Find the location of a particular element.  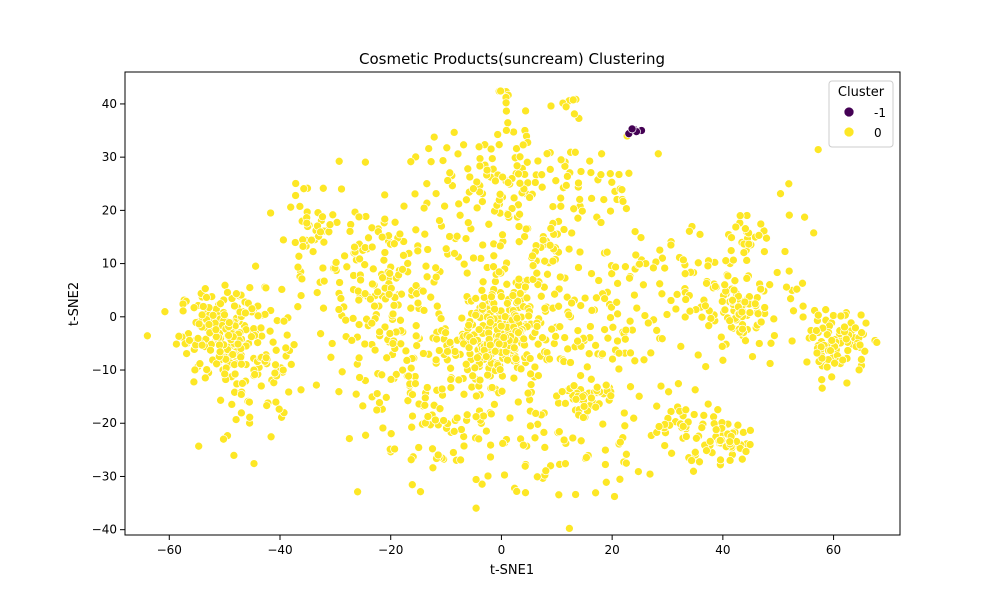

y-tick-label: −20 is located at coordinates (104, 423).